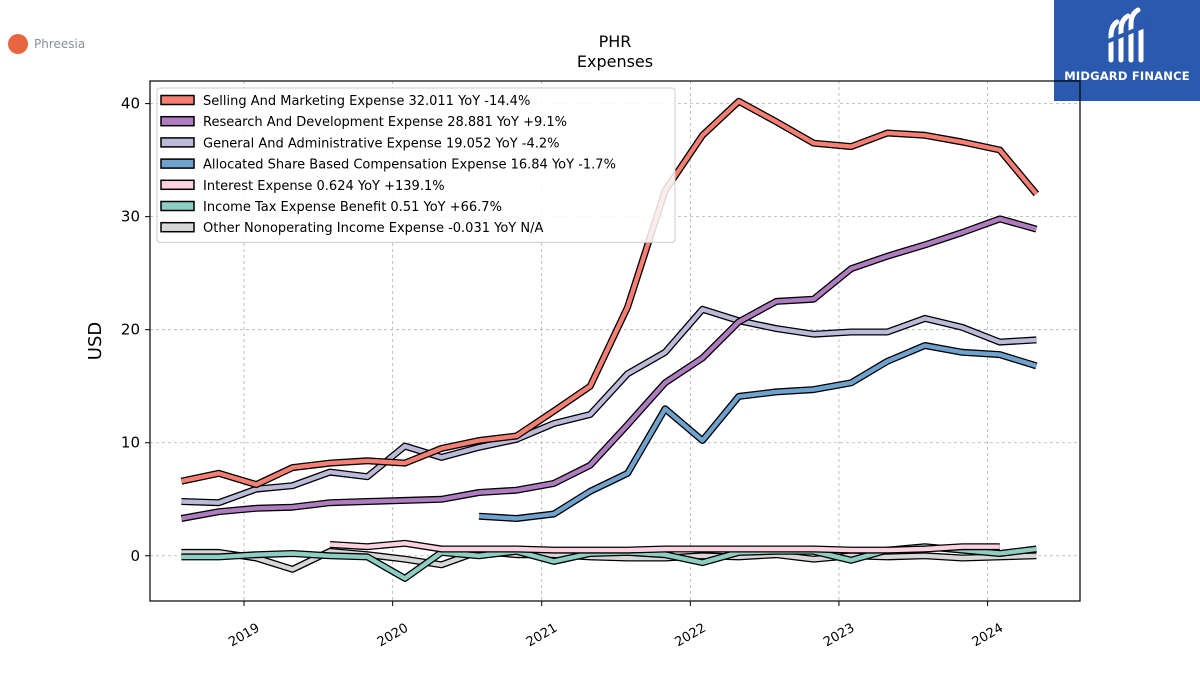 Image resolution: width=1200 pixels, height=675 pixels. What do you see at coordinates (177, 121) in the screenshot?
I see `legend-swatch-research-and-development-expense` at bounding box center [177, 121].